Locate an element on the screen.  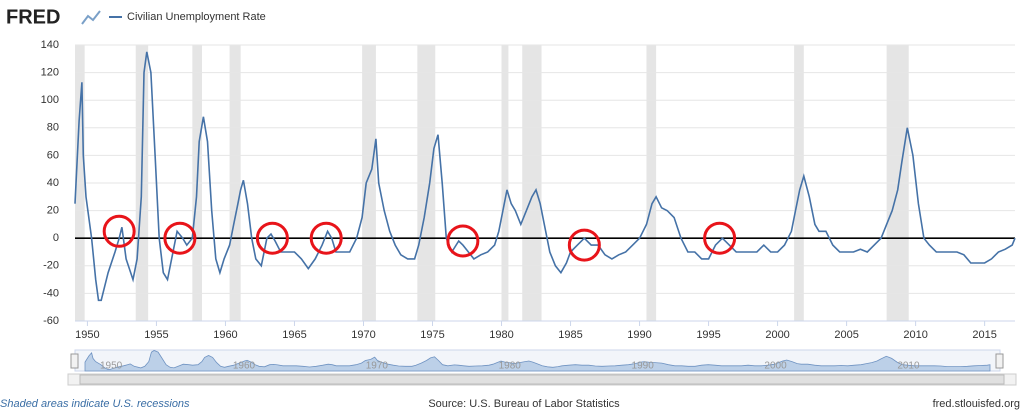
scrollbar-thumb is located at coordinates (542, 379).